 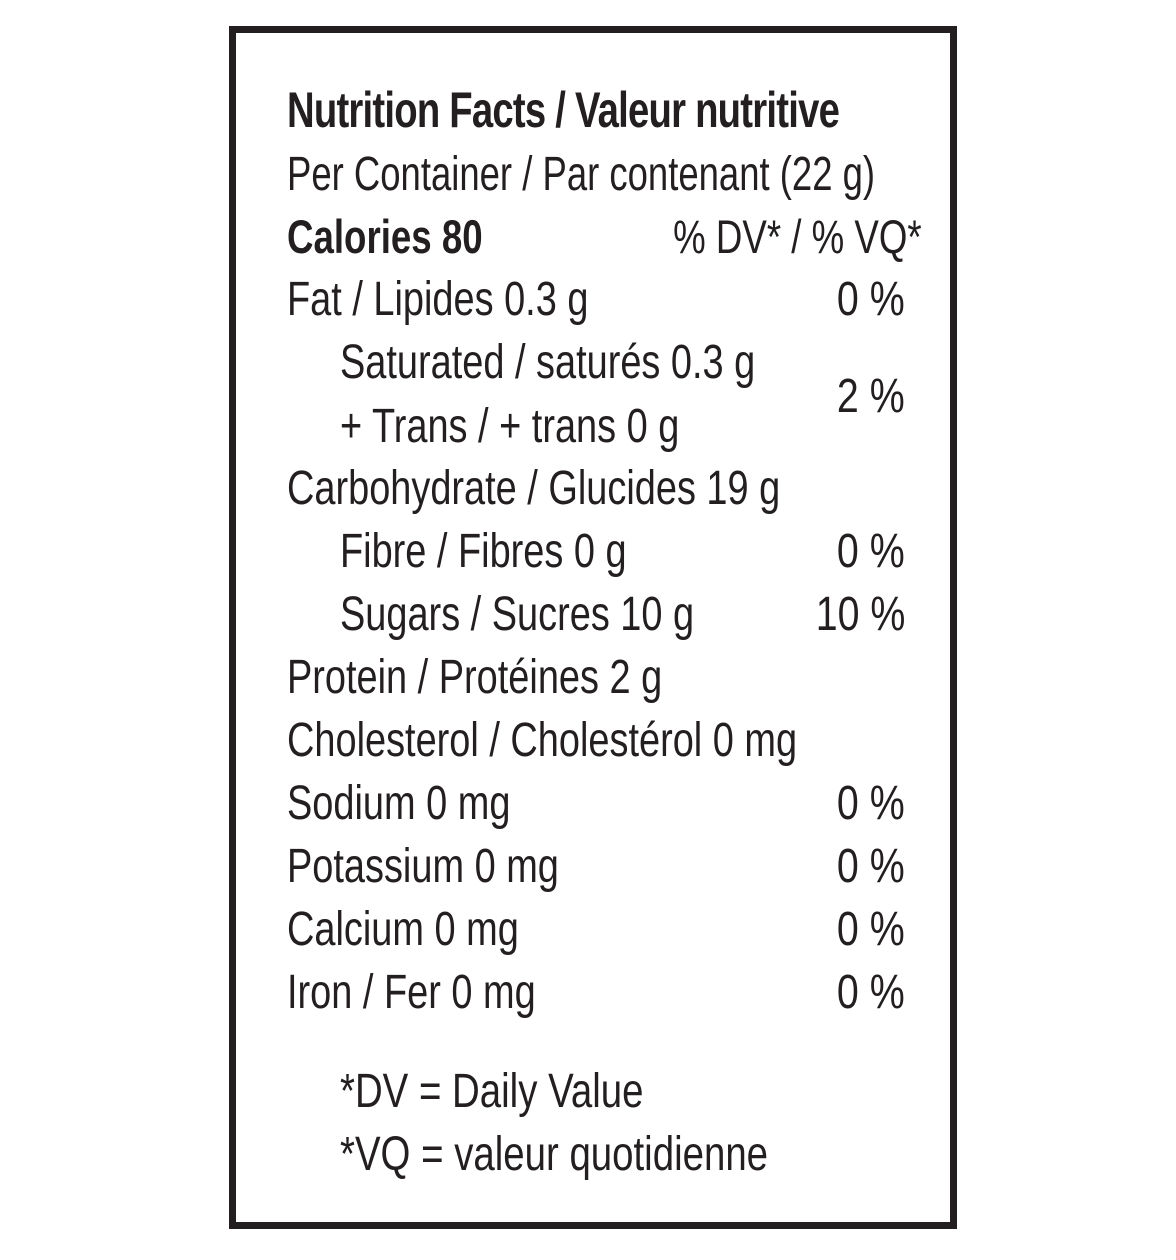 What do you see at coordinates (871, 299) in the screenshot?
I see `nutrient-fat-dv: 0 %` at bounding box center [871, 299].